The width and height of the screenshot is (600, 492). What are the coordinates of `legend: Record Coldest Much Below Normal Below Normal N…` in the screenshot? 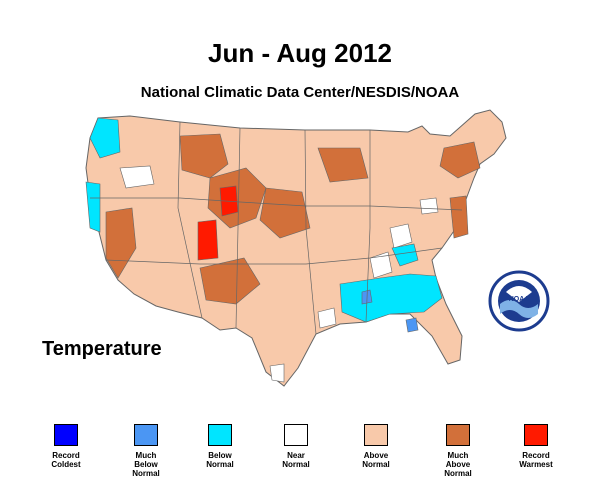 It's located at (300, 454).